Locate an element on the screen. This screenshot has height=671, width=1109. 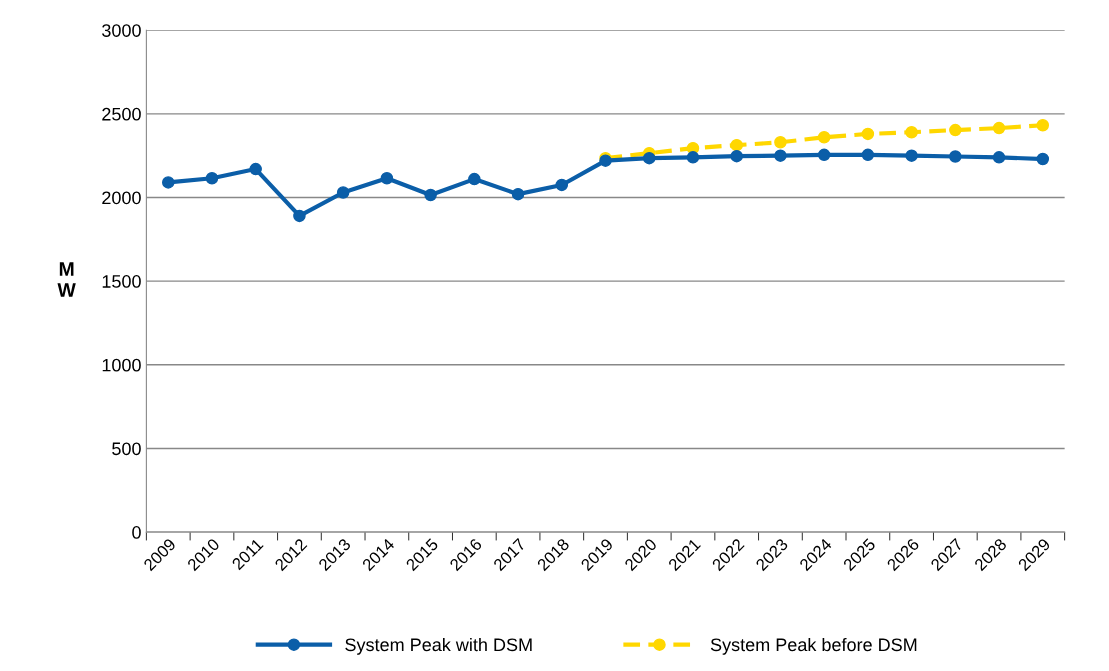
y-tick-label: 1000 is located at coordinates (121, 365).